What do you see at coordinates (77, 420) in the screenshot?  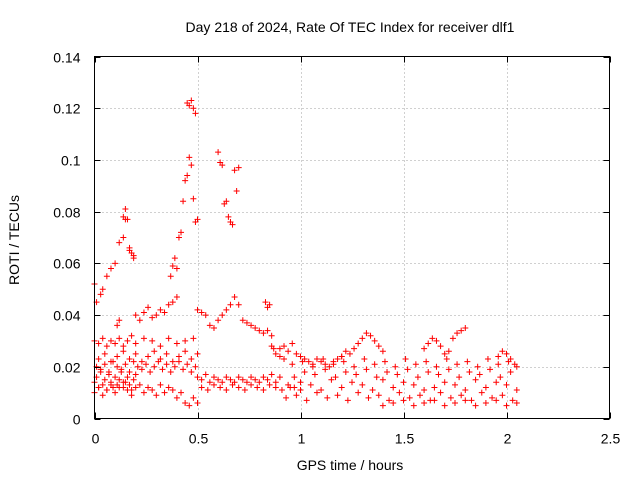 I see `y-tick-label: 0` at bounding box center [77, 420].